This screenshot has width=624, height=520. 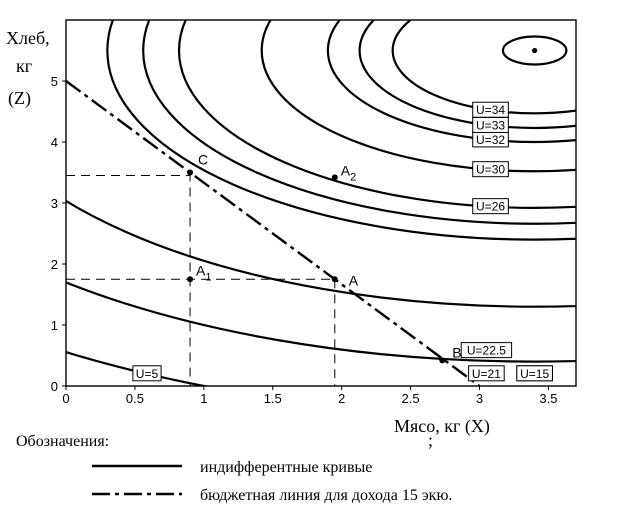 I want to click on curve-label-text-2: U=15, so click(x=534, y=374).